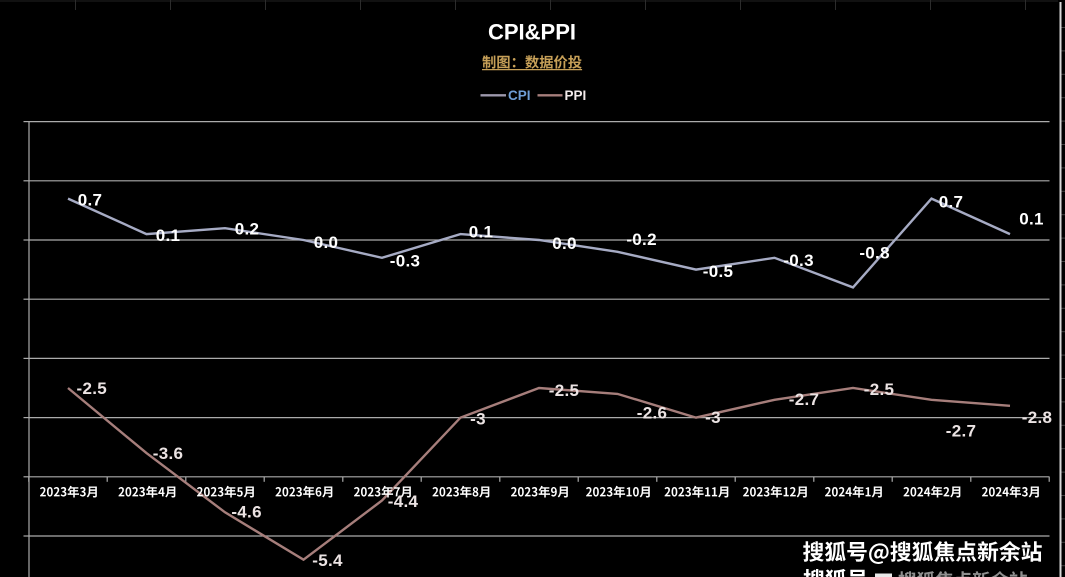  What do you see at coordinates (576, 95) in the screenshot?
I see `svg-text: PPI` at bounding box center [576, 95].